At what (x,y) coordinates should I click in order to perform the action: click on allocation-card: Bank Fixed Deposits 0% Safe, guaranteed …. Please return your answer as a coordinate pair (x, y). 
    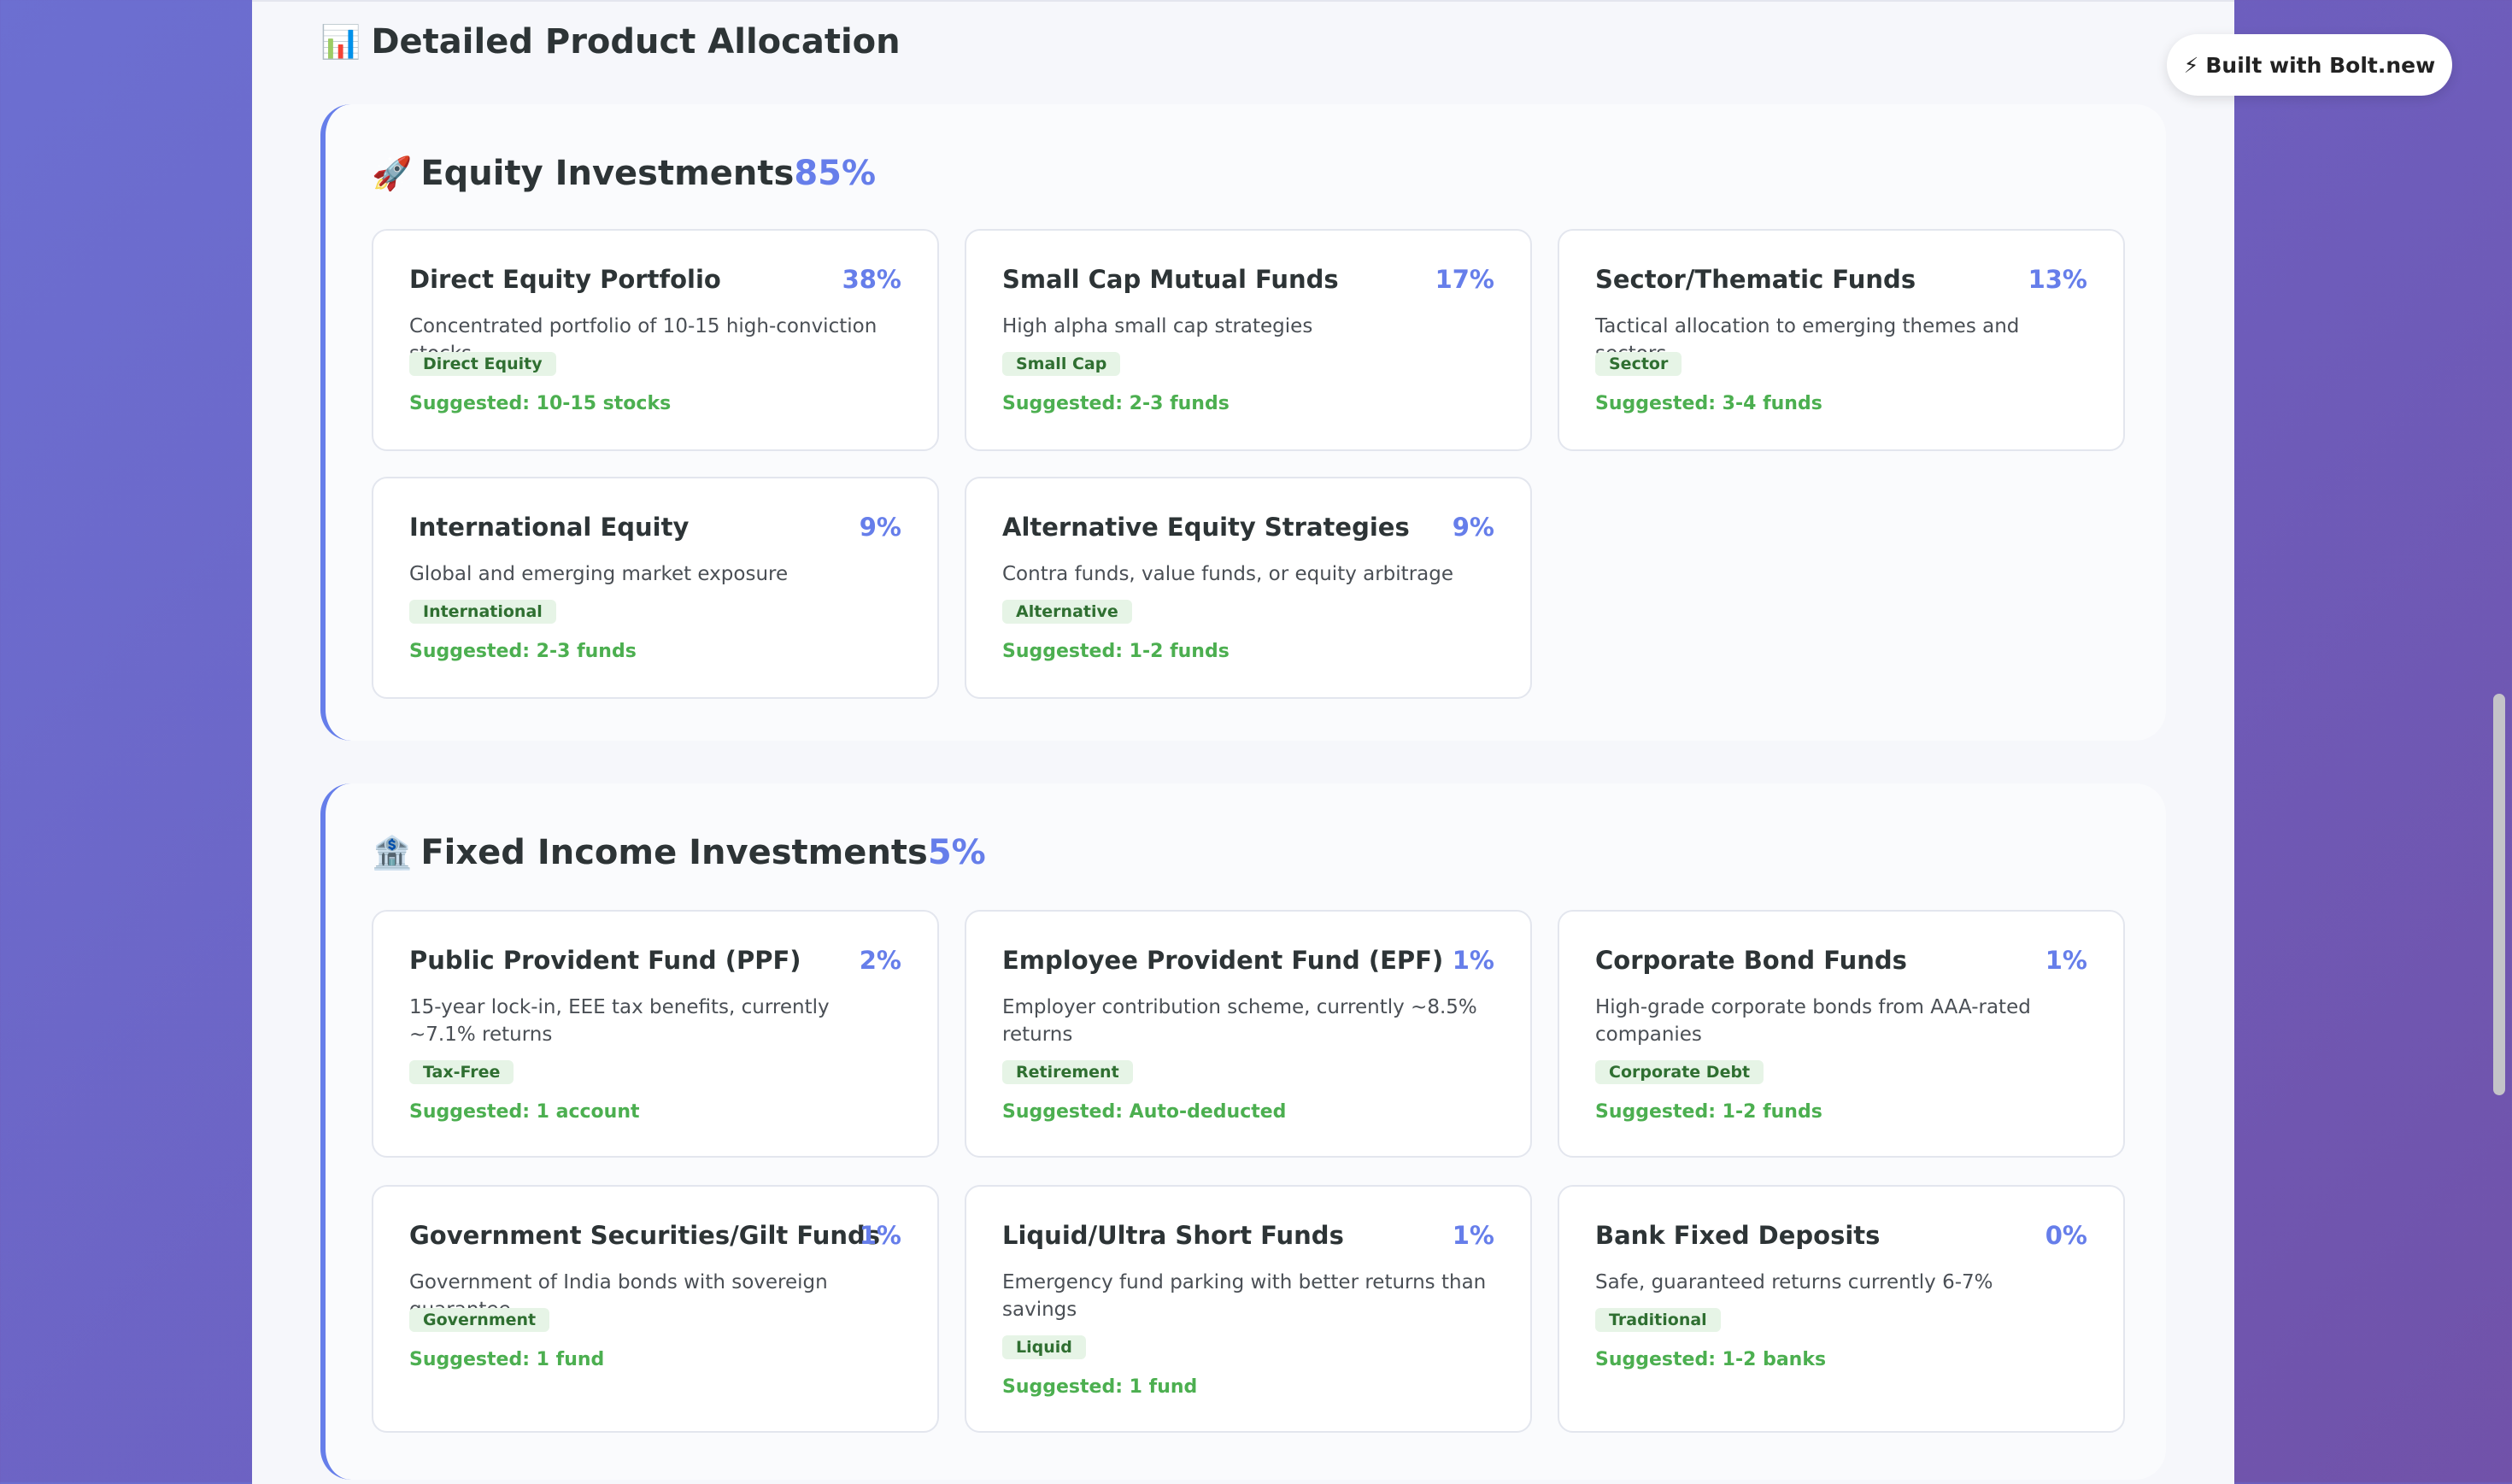
    Looking at the image, I should click on (1841, 1309).